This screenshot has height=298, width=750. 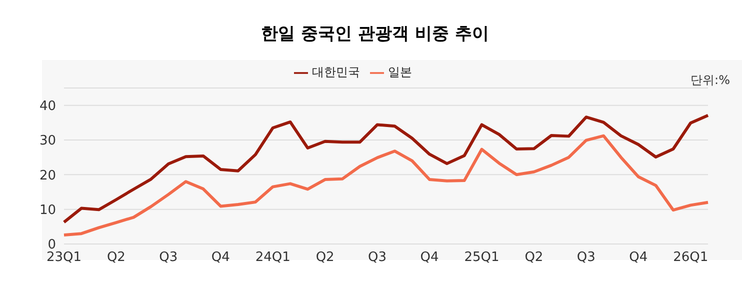 I want to click on text: 단위:%, so click(x=710, y=80).